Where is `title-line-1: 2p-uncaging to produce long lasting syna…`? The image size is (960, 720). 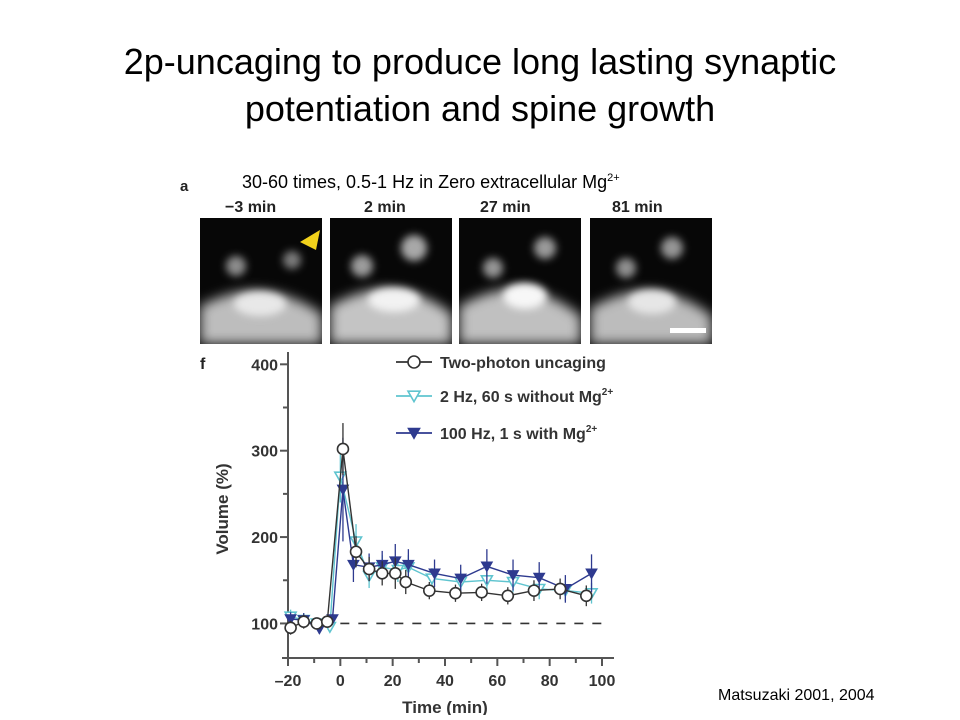 title-line-1: 2p-uncaging to produce long lasting syna… is located at coordinates (480, 61).